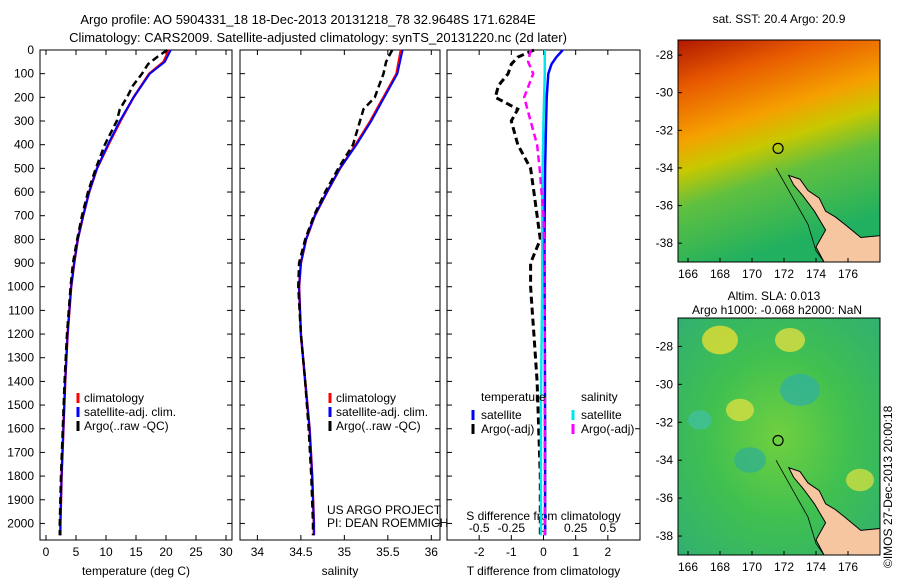  What do you see at coordinates (24, 216) in the screenshot?
I see `y-tick-label: 700` at bounding box center [24, 216].